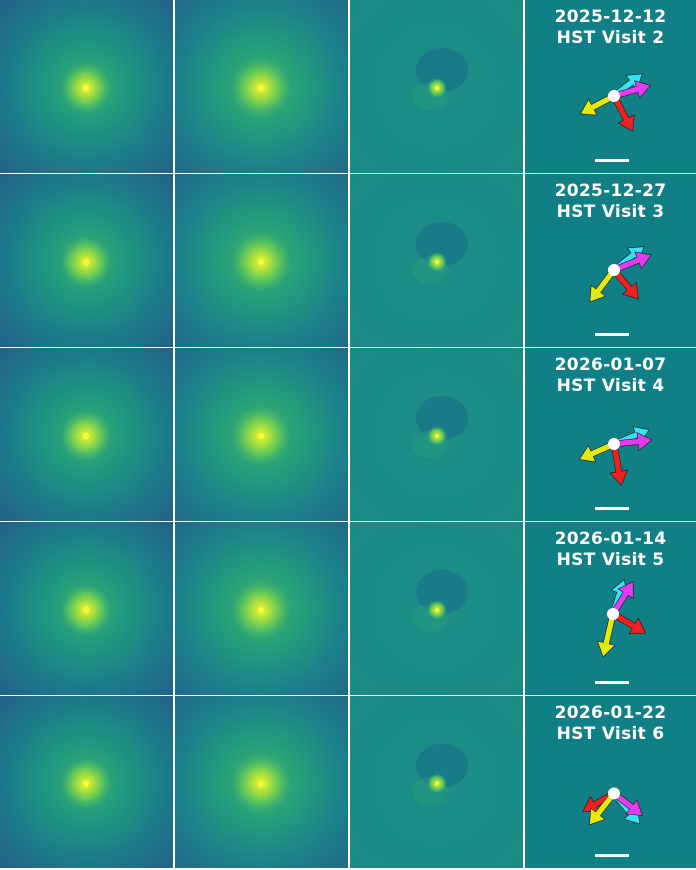  What do you see at coordinates (610, 782) in the screenshot?
I see `info-panel-visit-6: 2026-01-22 HST Visit 6` at bounding box center [610, 782].